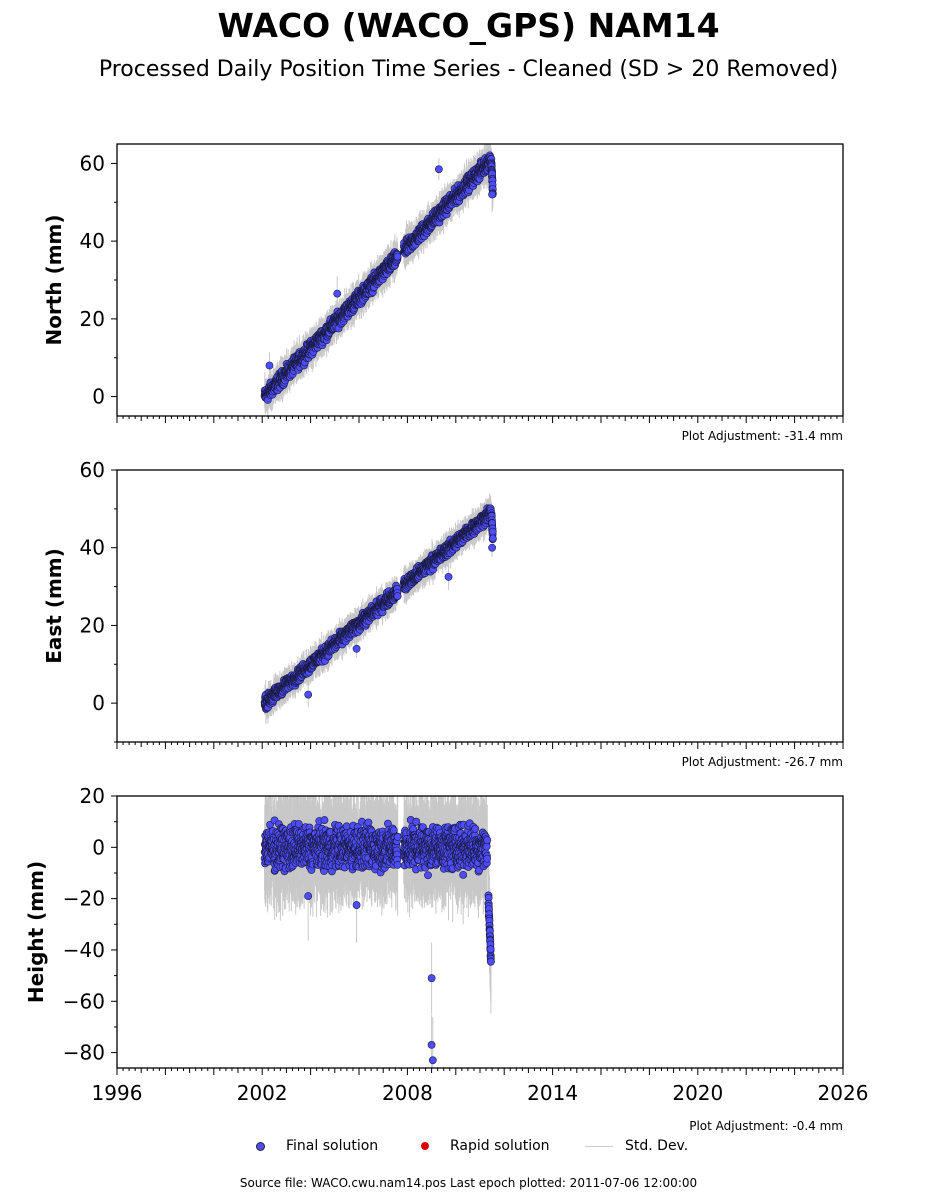 The width and height of the screenshot is (937, 1200). What do you see at coordinates (92, 241) in the screenshot?
I see `y-tick-label: 40` at bounding box center [92, 241].